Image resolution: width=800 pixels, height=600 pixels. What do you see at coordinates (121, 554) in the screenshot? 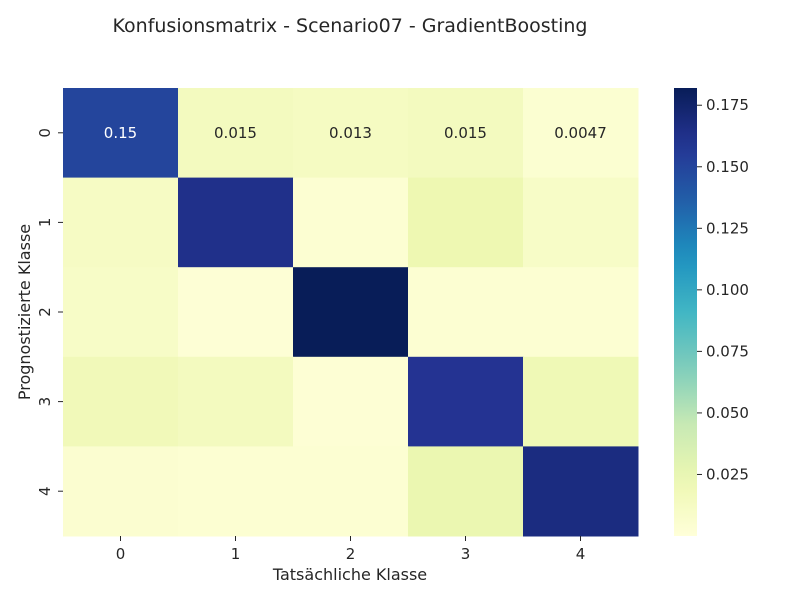
I see `x-tick-label-0: 0` at bounding box center [121, 554].